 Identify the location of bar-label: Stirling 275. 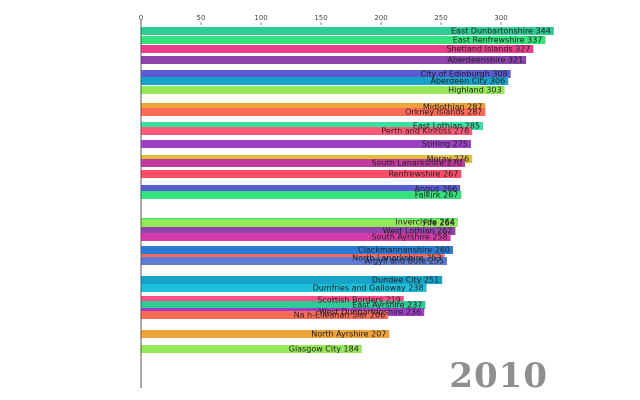
(445, 144).